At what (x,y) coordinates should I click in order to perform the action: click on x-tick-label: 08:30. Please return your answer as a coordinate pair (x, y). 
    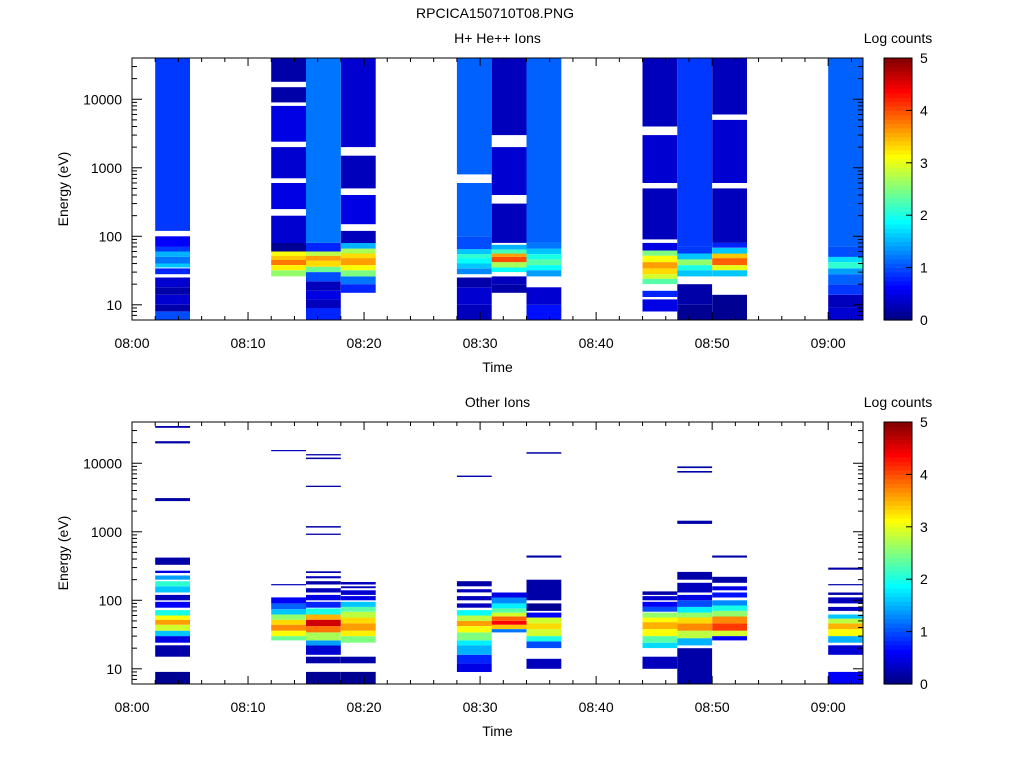
    Looking at the image, I should click on (480, 707).